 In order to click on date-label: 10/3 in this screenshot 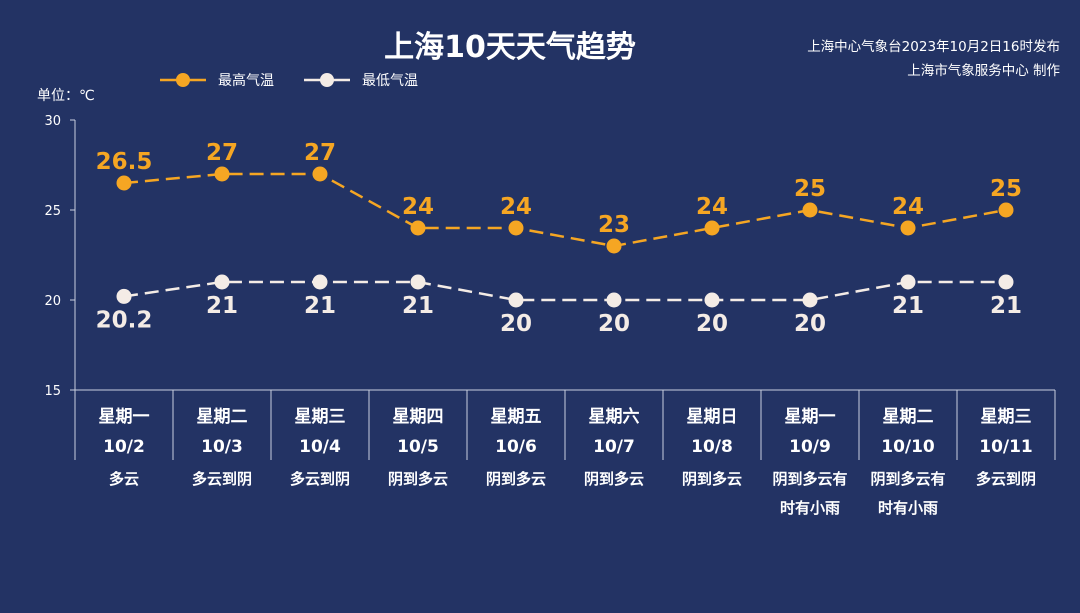, I will do `click(222, 447)`.